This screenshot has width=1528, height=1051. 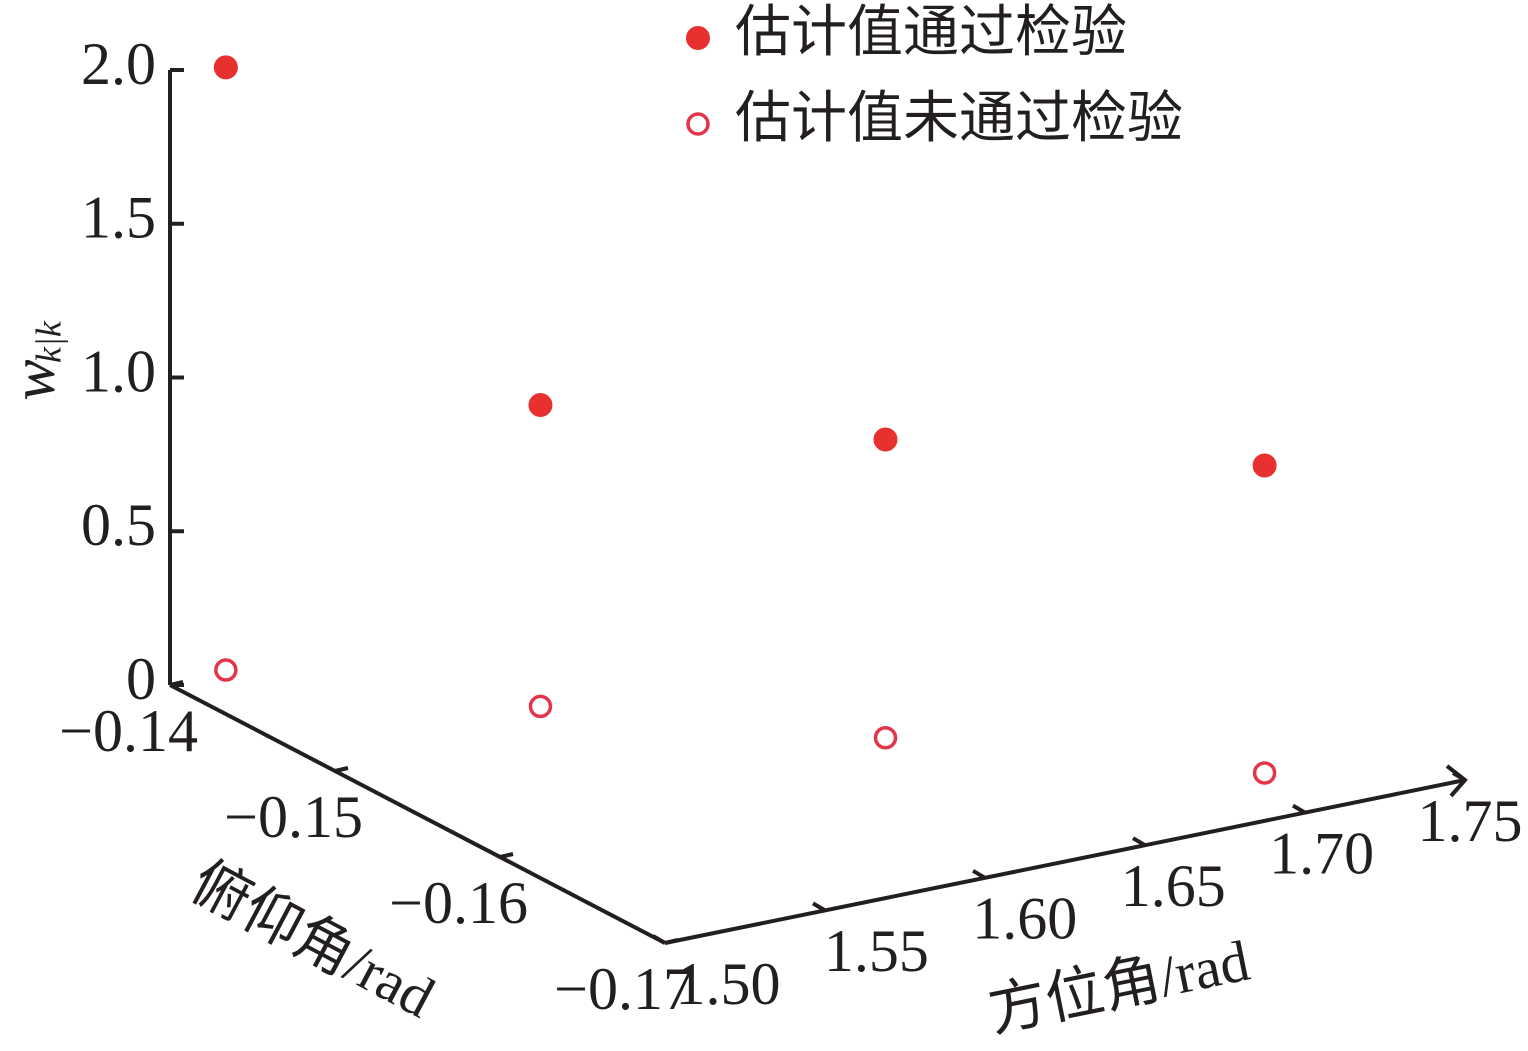 I want to click on x-tick-label: 1.50, so click(x=728, y=984).